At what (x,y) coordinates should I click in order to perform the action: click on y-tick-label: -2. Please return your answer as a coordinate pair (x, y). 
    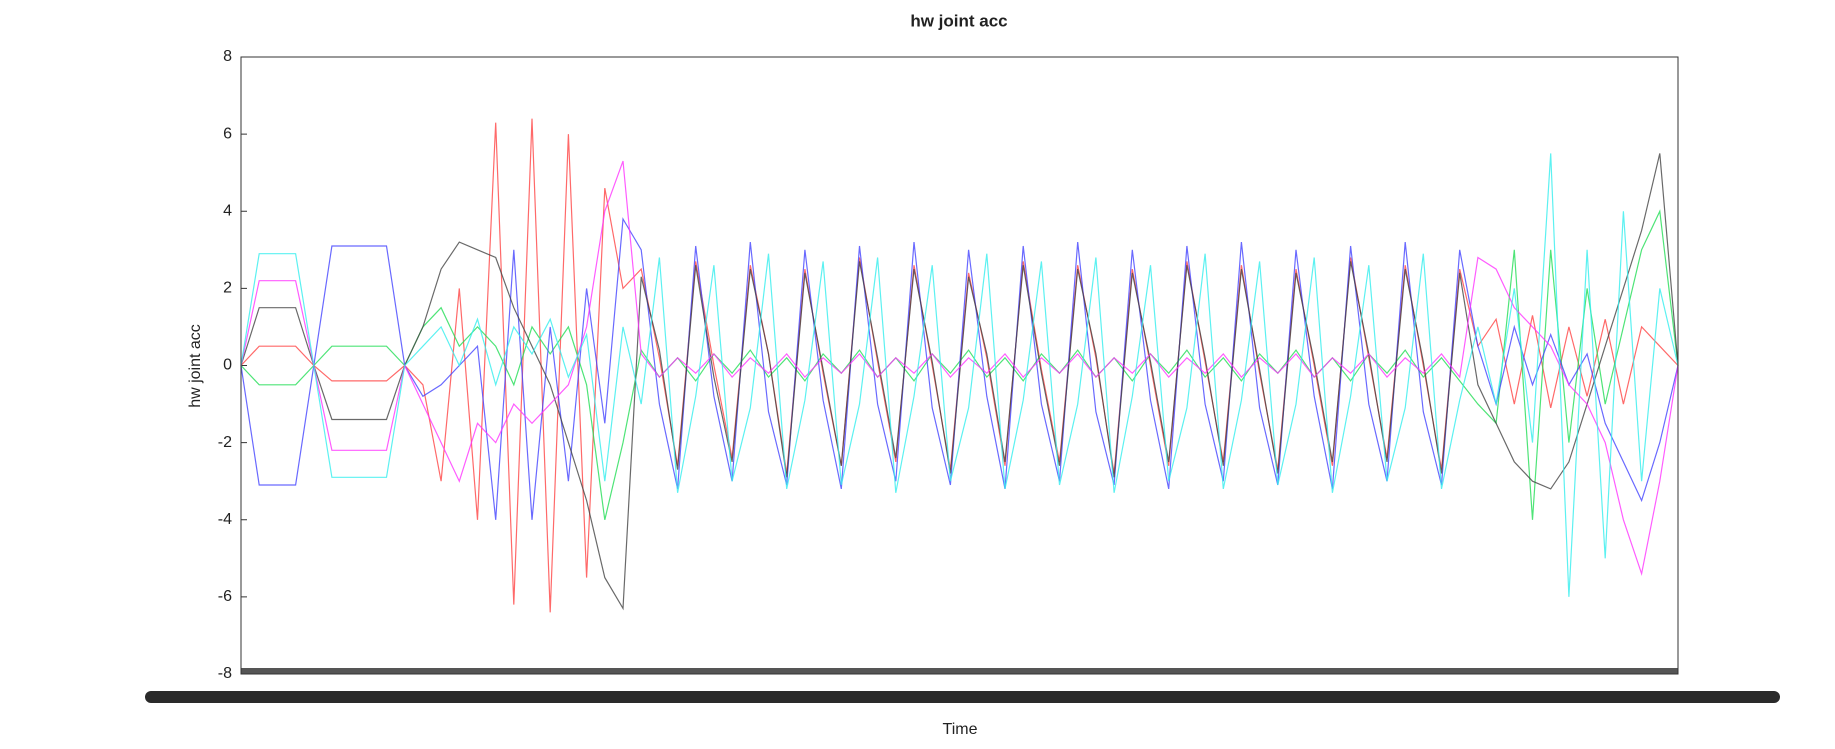
    Looking at the image, I should click on (225, 442).